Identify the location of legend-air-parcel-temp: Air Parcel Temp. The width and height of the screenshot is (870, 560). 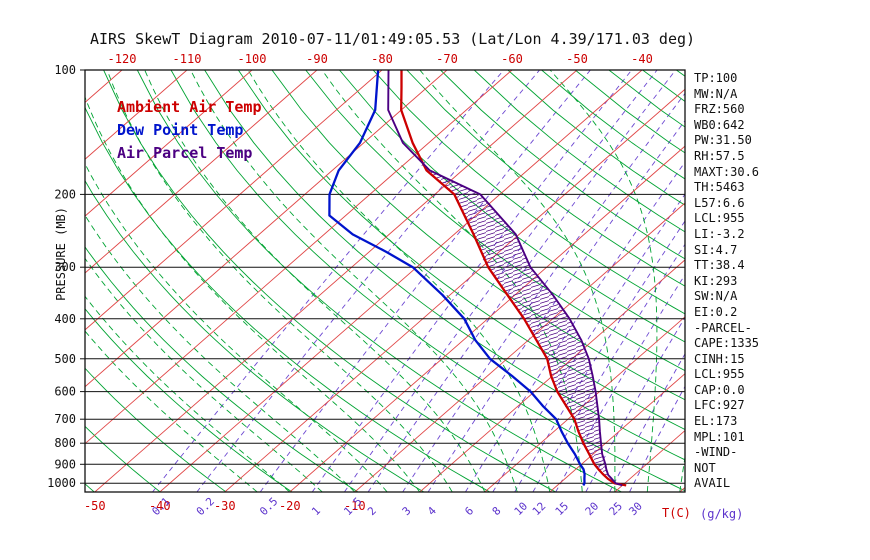
(185, 153).